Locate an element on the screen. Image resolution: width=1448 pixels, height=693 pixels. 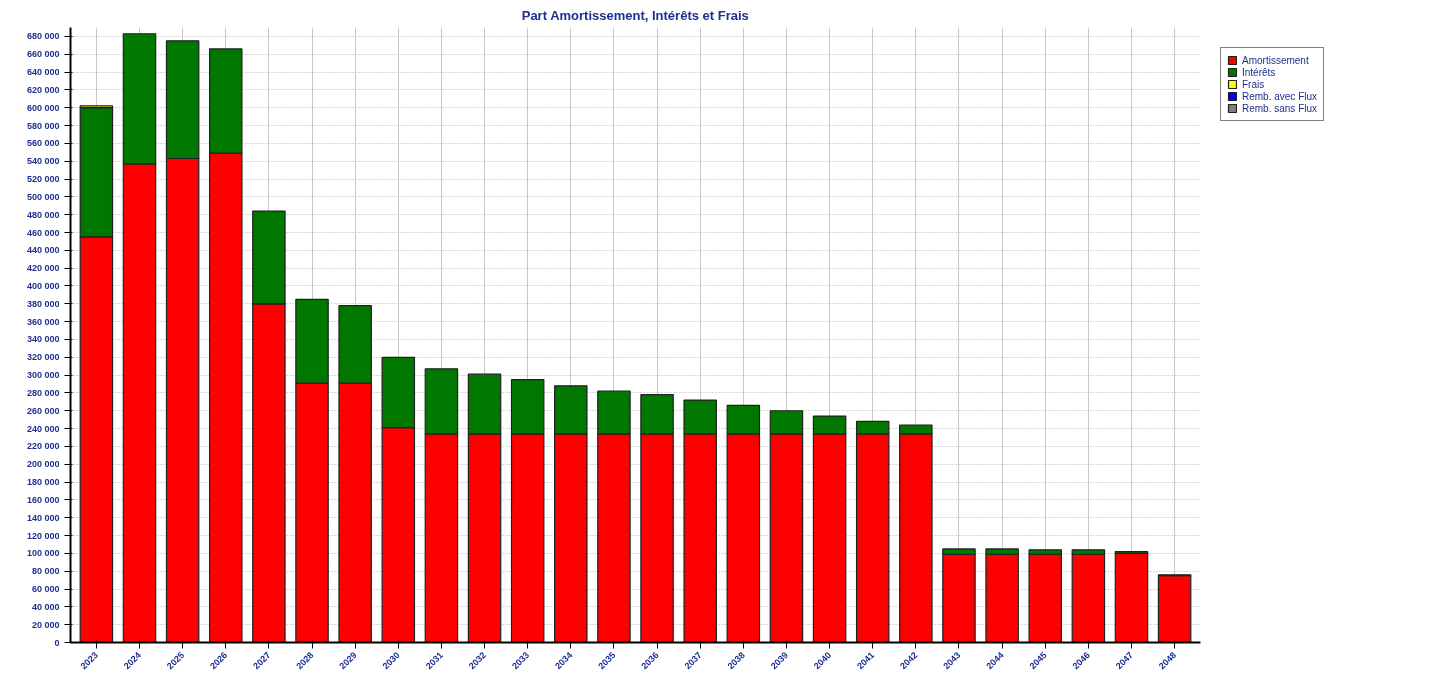
y-tick-label: 140 000 is located at coordinates (43, 517).